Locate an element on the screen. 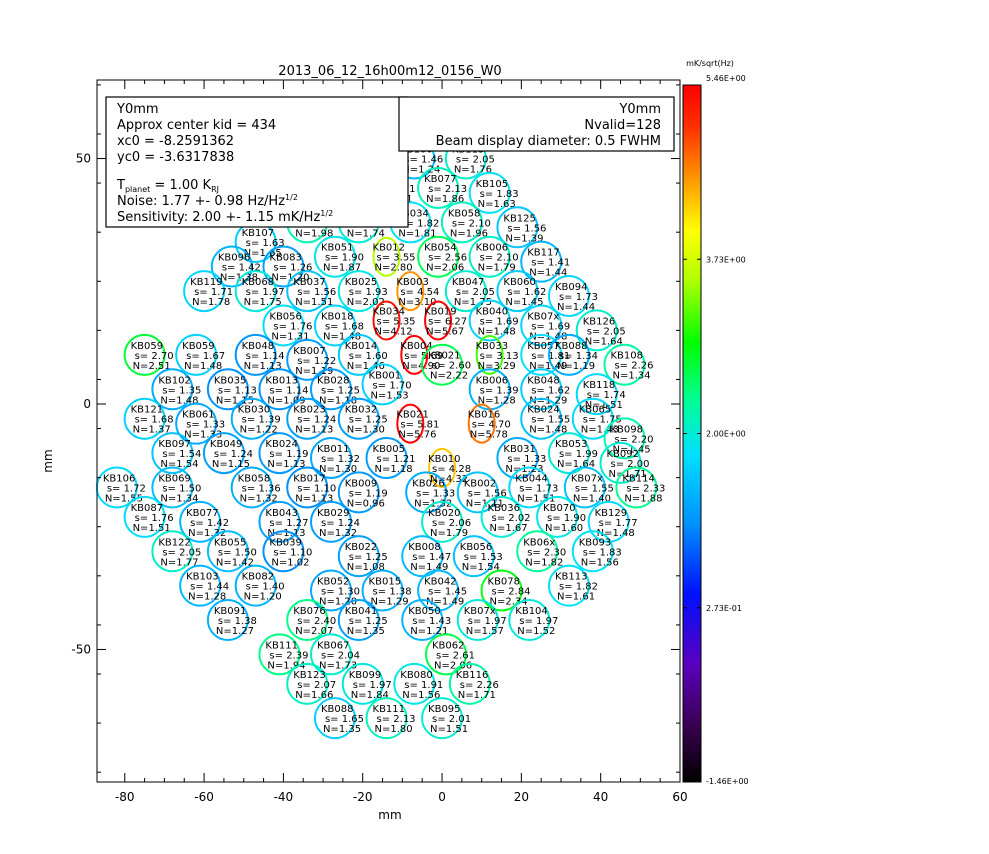 This screenshot has height=854, width=989. beam-s-label: s= 1.13 is located at coordinates (237, 390).